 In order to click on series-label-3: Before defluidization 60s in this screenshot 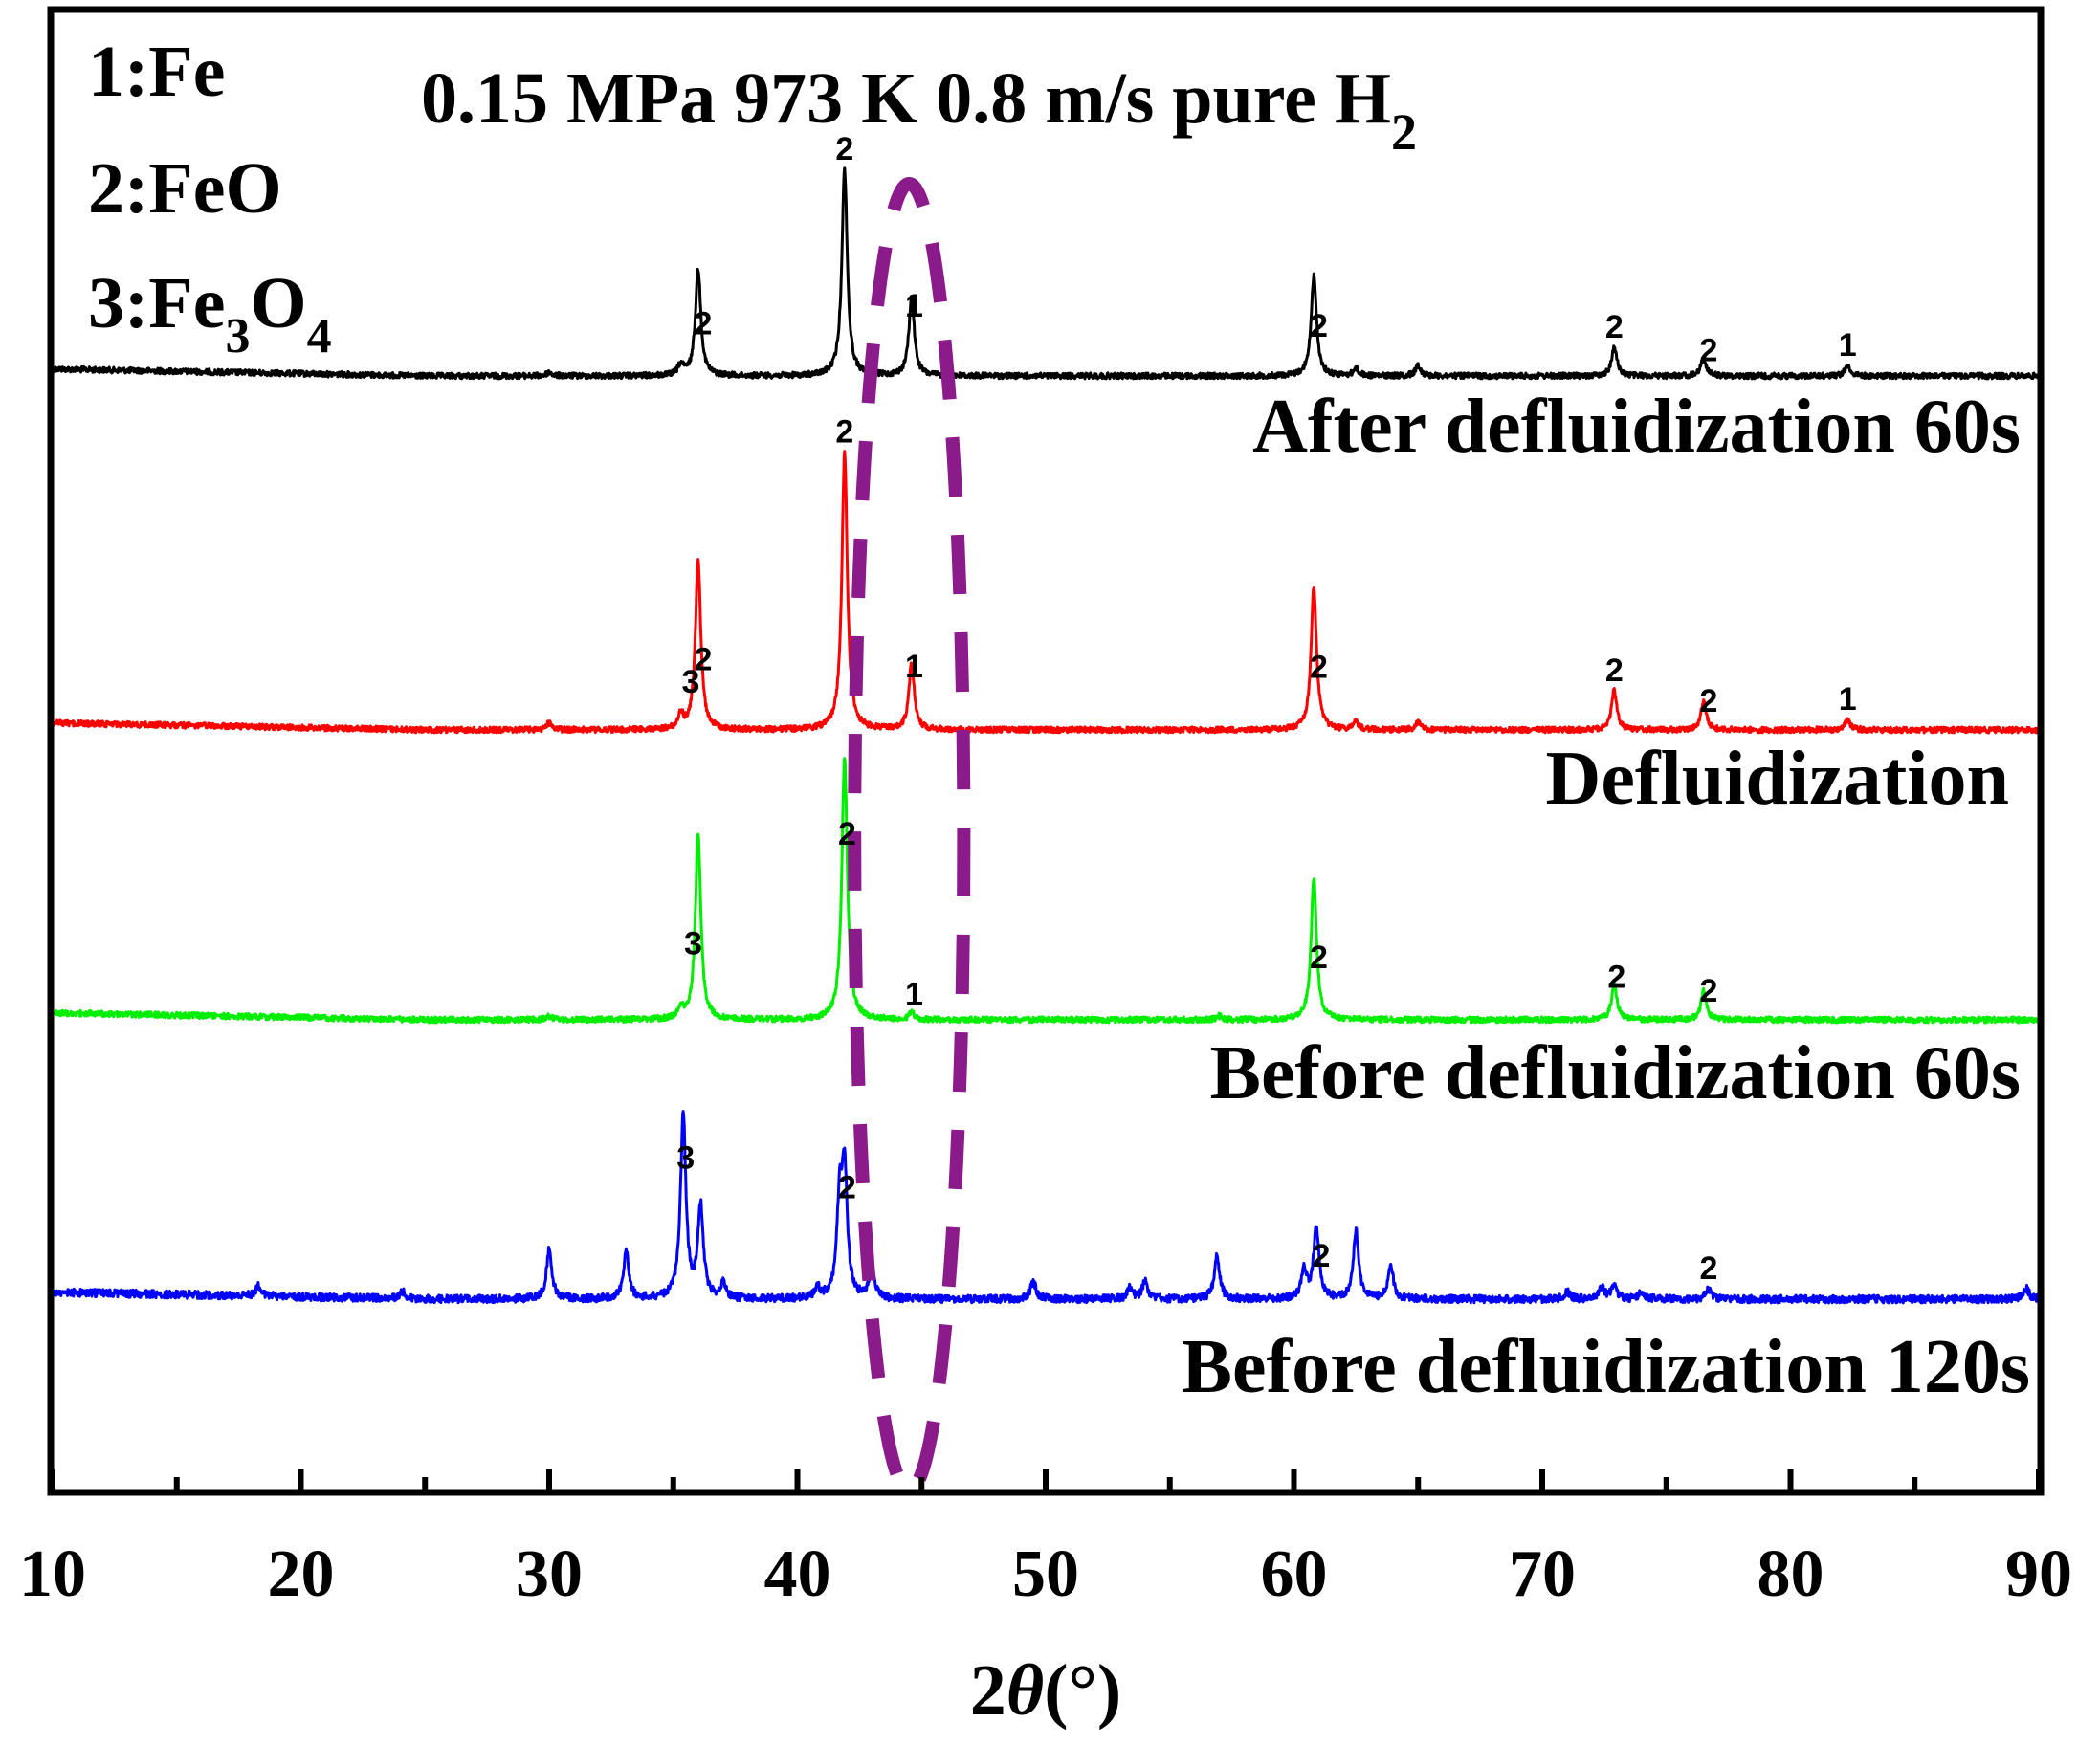, I will do `click(1616, 1073)`.